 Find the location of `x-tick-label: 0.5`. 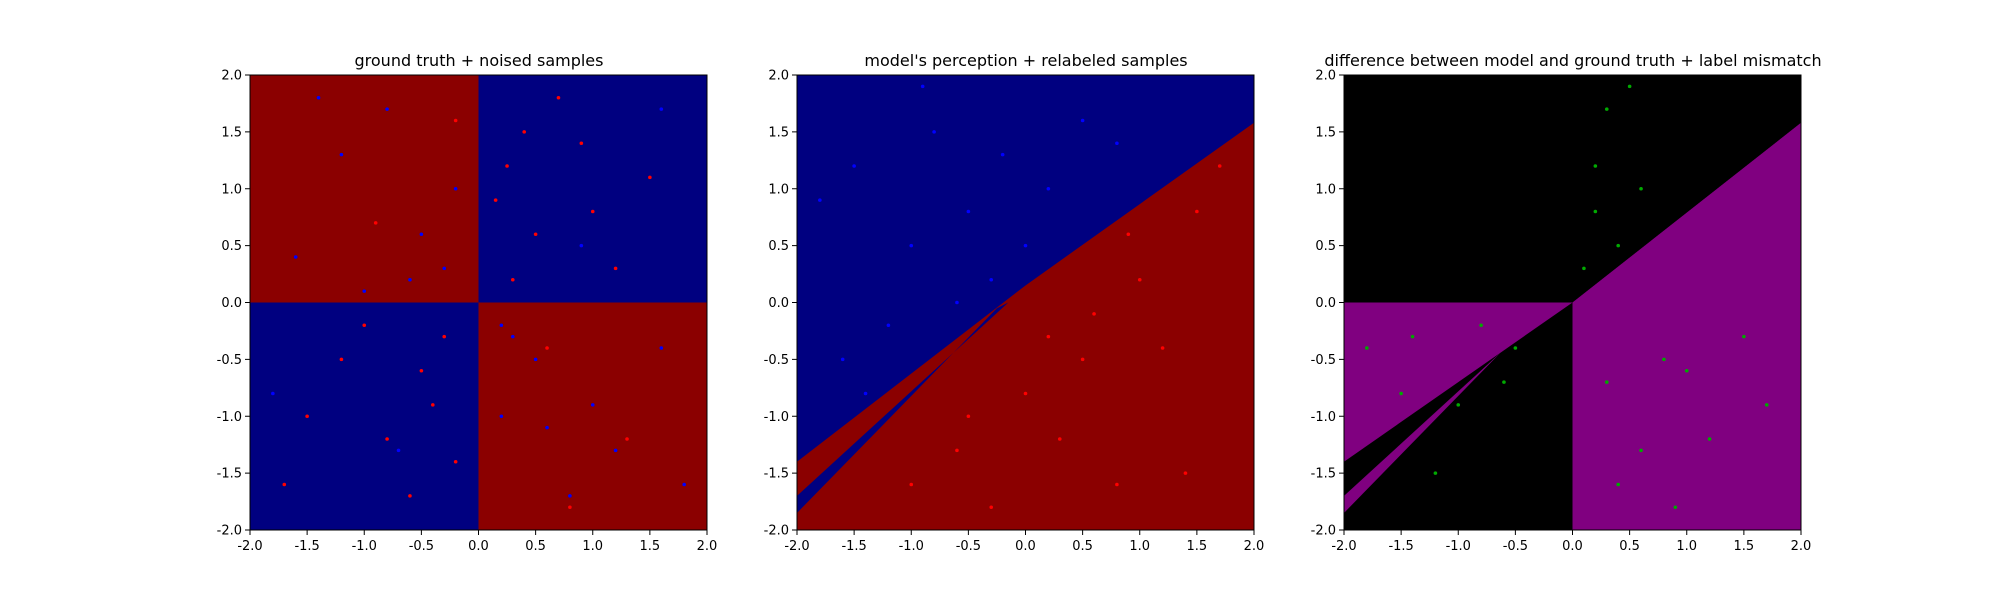

x-tick-label: 0.5 is located at coordinates (535, 546).